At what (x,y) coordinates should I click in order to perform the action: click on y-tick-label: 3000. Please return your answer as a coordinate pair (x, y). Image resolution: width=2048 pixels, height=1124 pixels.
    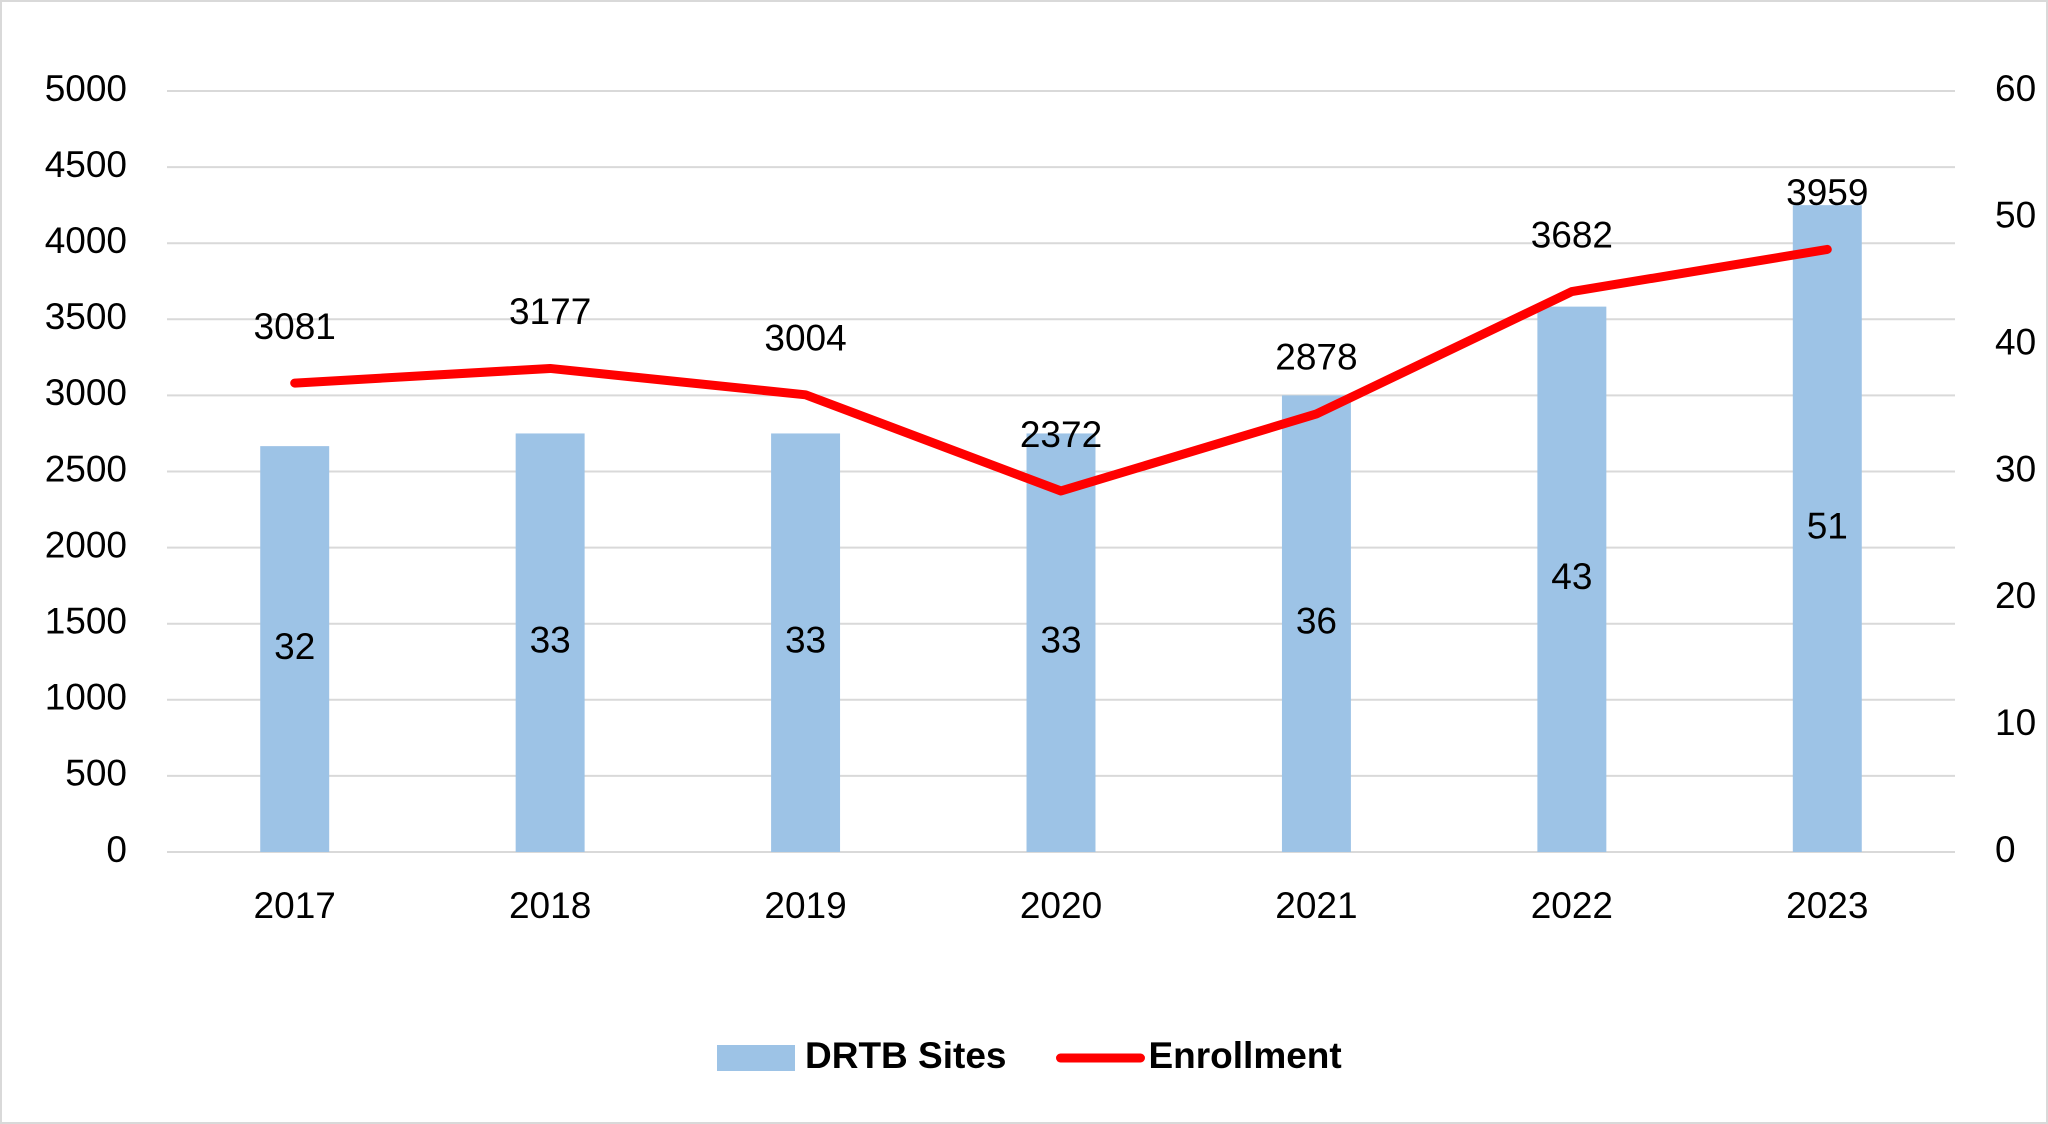
    Looking at the image, I should click on (86, 392).